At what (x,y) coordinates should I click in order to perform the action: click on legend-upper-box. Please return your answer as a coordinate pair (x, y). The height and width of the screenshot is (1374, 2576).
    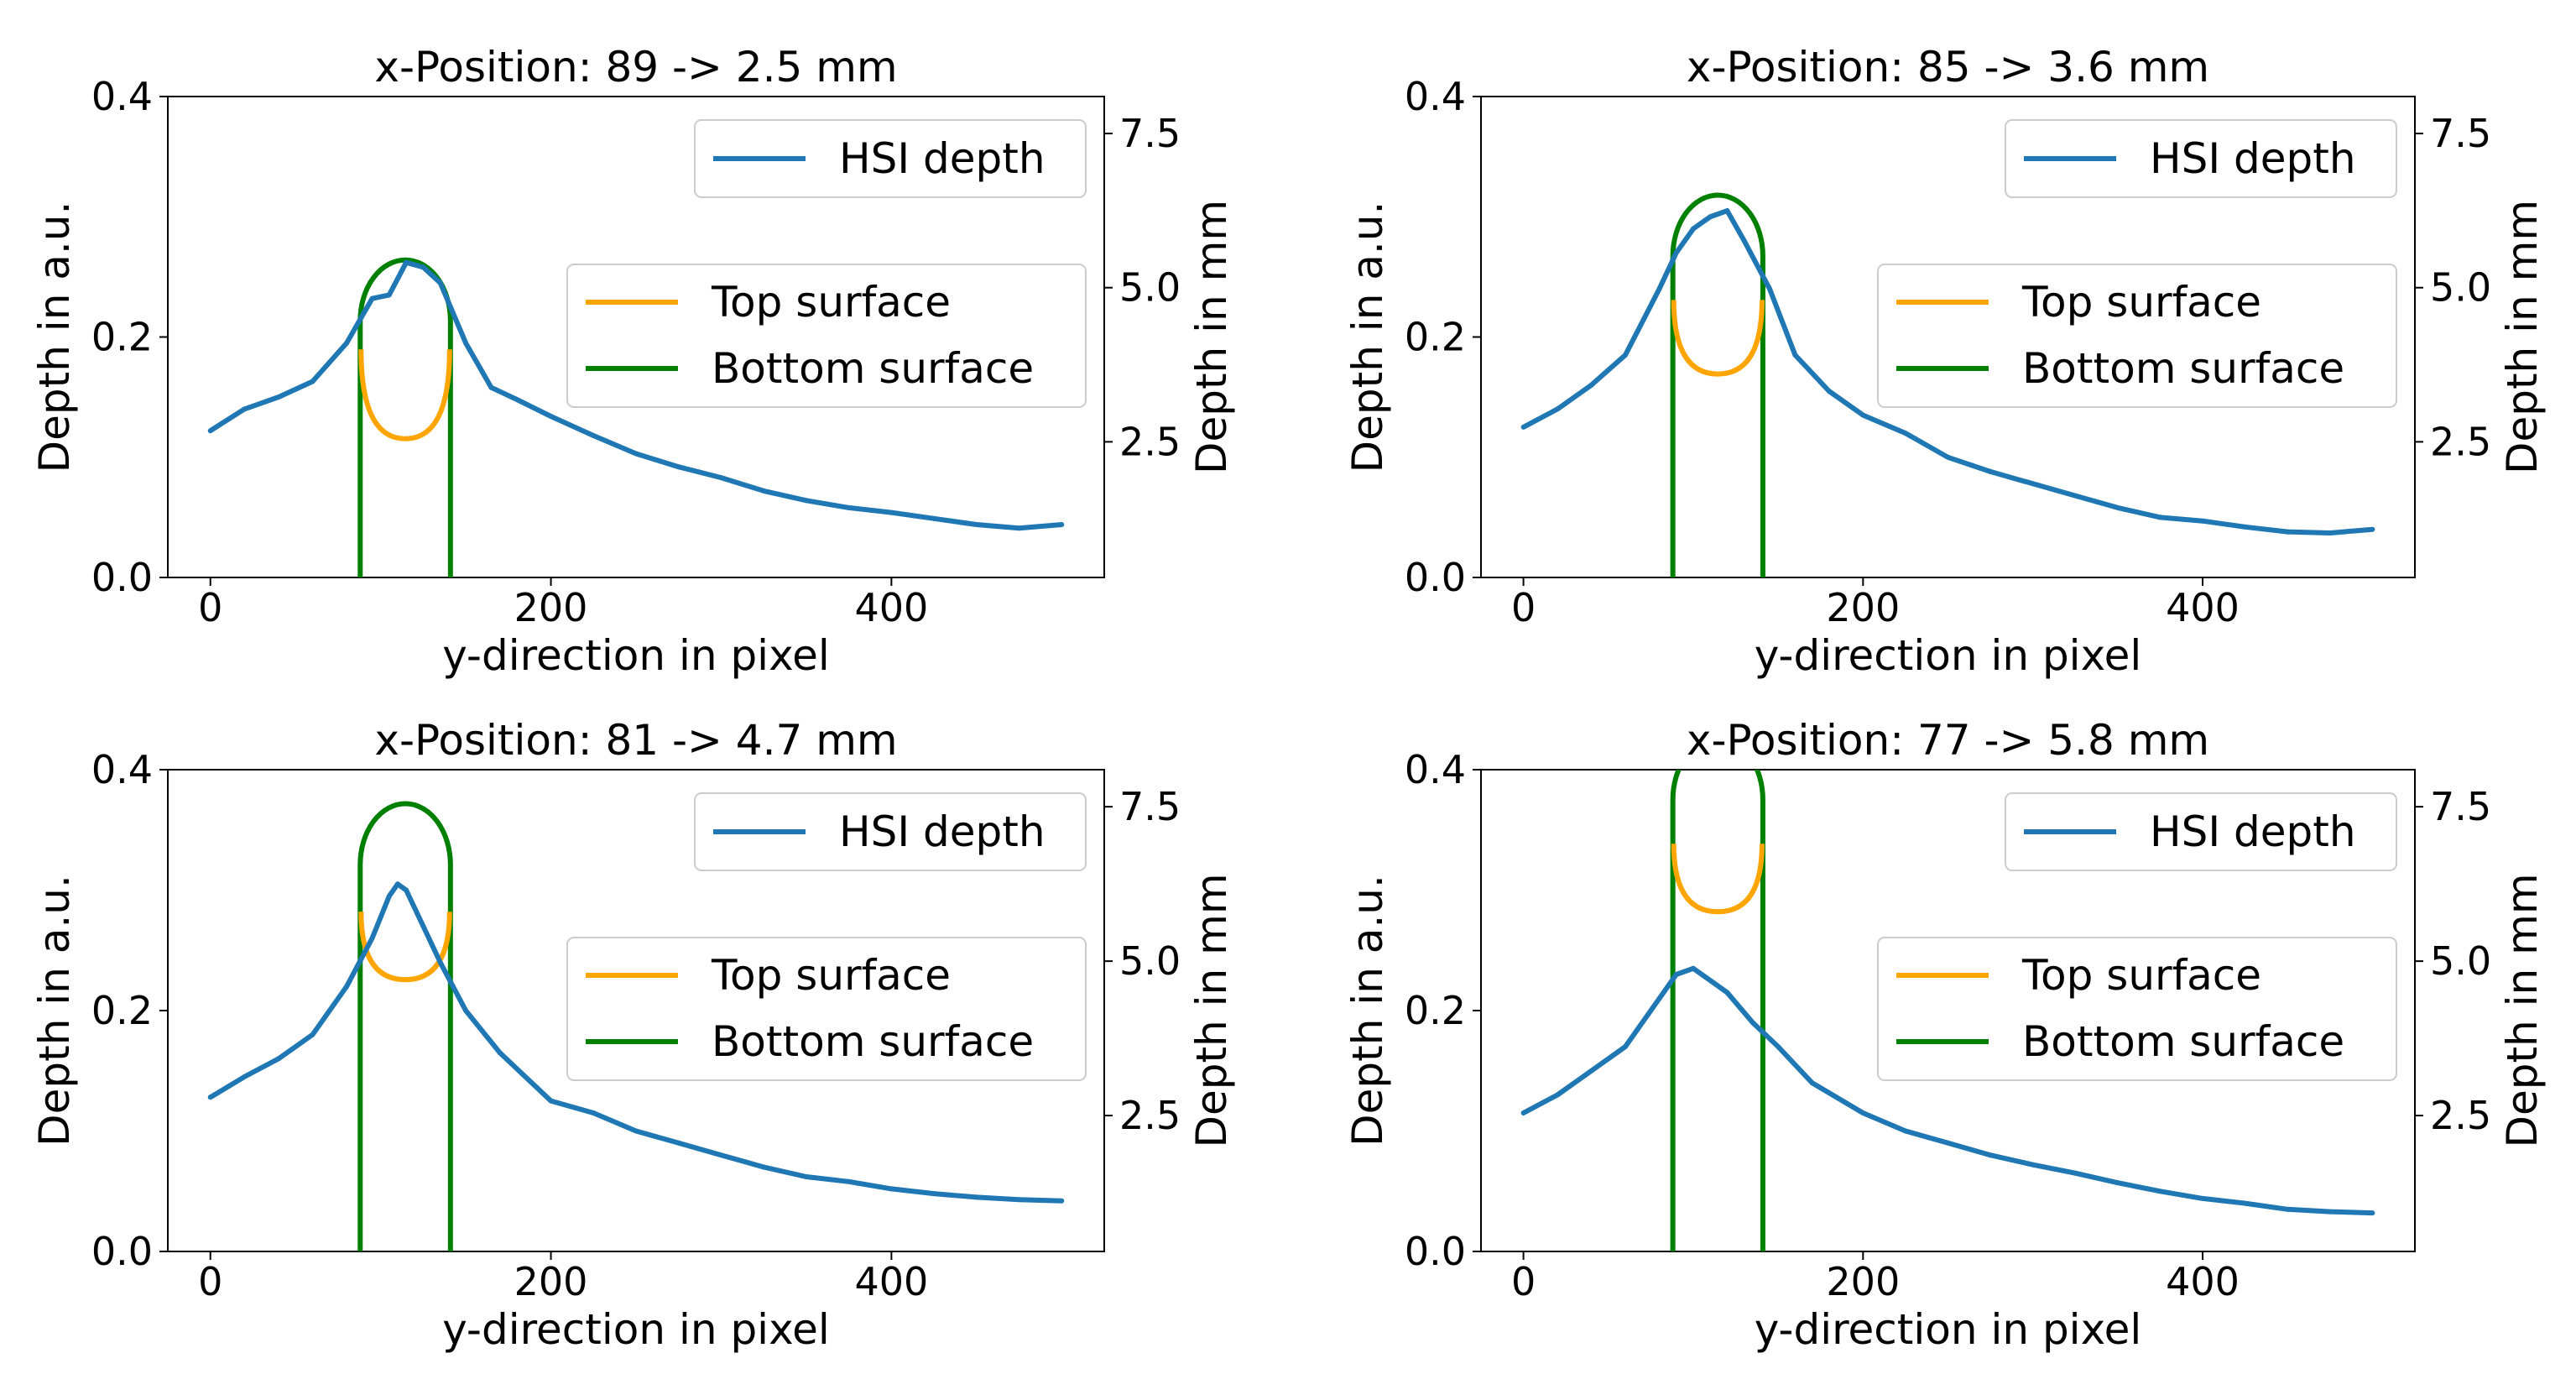
    Looking at the image, I should click on (890, 158).